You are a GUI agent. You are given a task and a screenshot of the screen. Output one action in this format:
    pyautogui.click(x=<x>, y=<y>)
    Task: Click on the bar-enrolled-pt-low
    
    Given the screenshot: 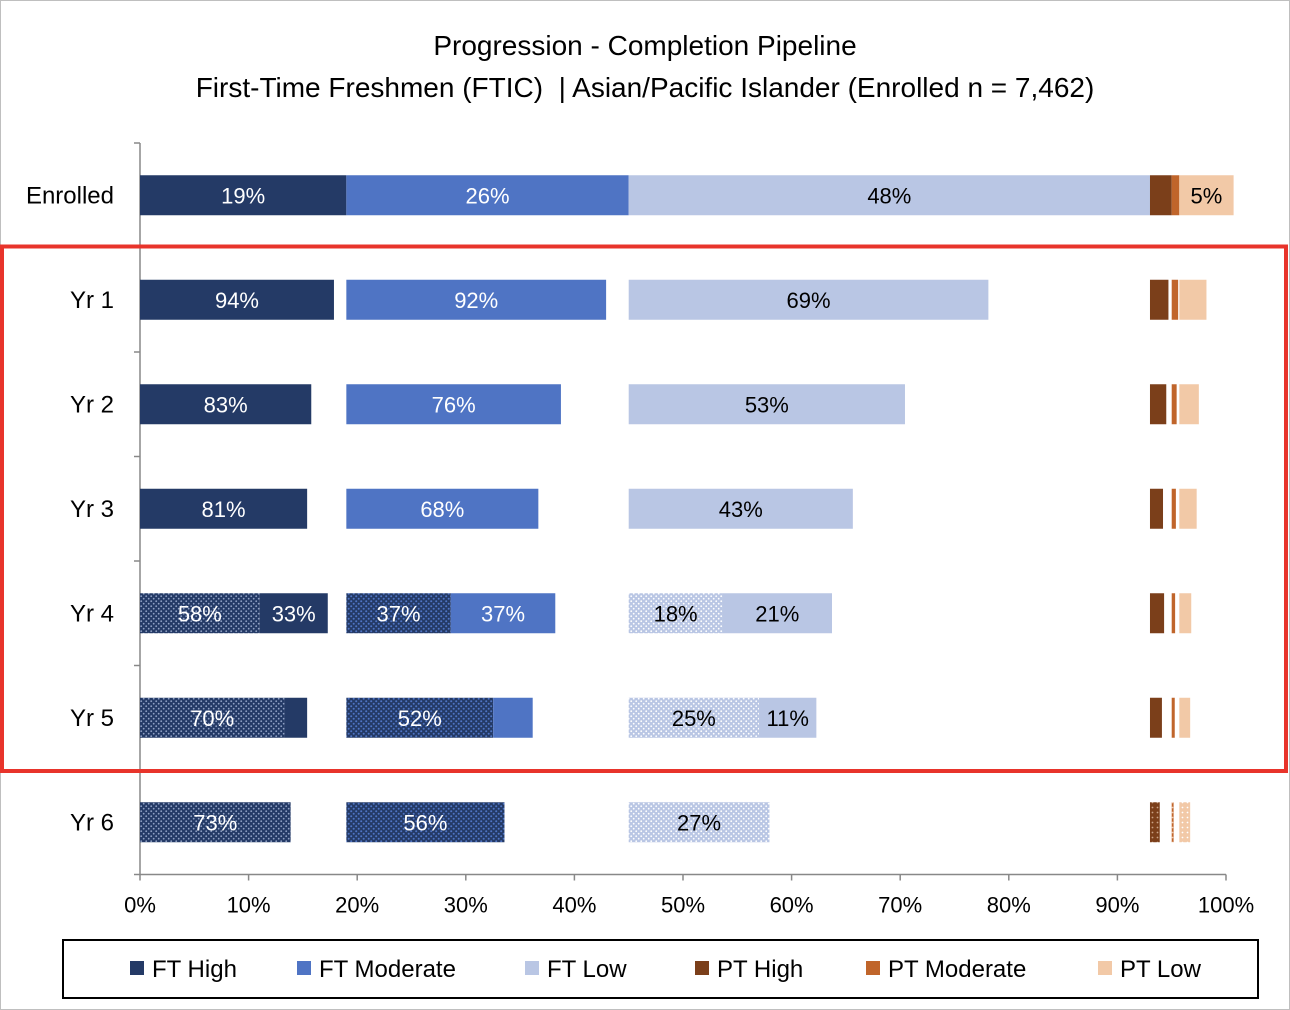 What is the action you would take?
    pyautogui.click(x=1206, y=195)
    